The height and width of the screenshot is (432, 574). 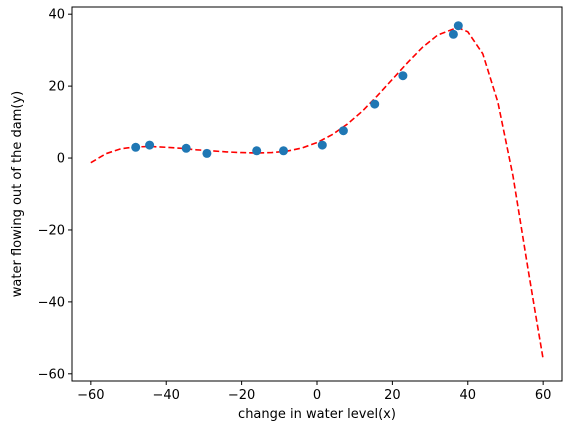 I want to click on x-tick-label: 20, so click(x=392, y=395).